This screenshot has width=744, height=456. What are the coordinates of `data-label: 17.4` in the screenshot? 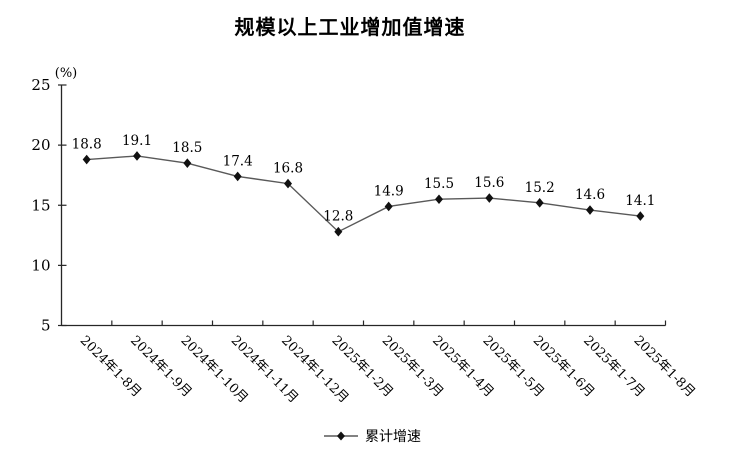 It's located at (238, 161).